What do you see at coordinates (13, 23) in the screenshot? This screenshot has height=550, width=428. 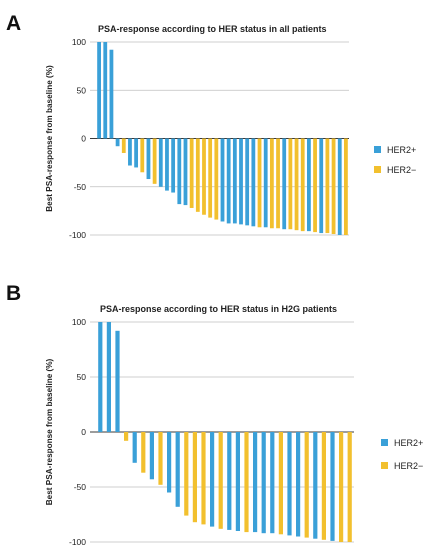 I see `panel-letter: A` at bounding box center [13, 23].